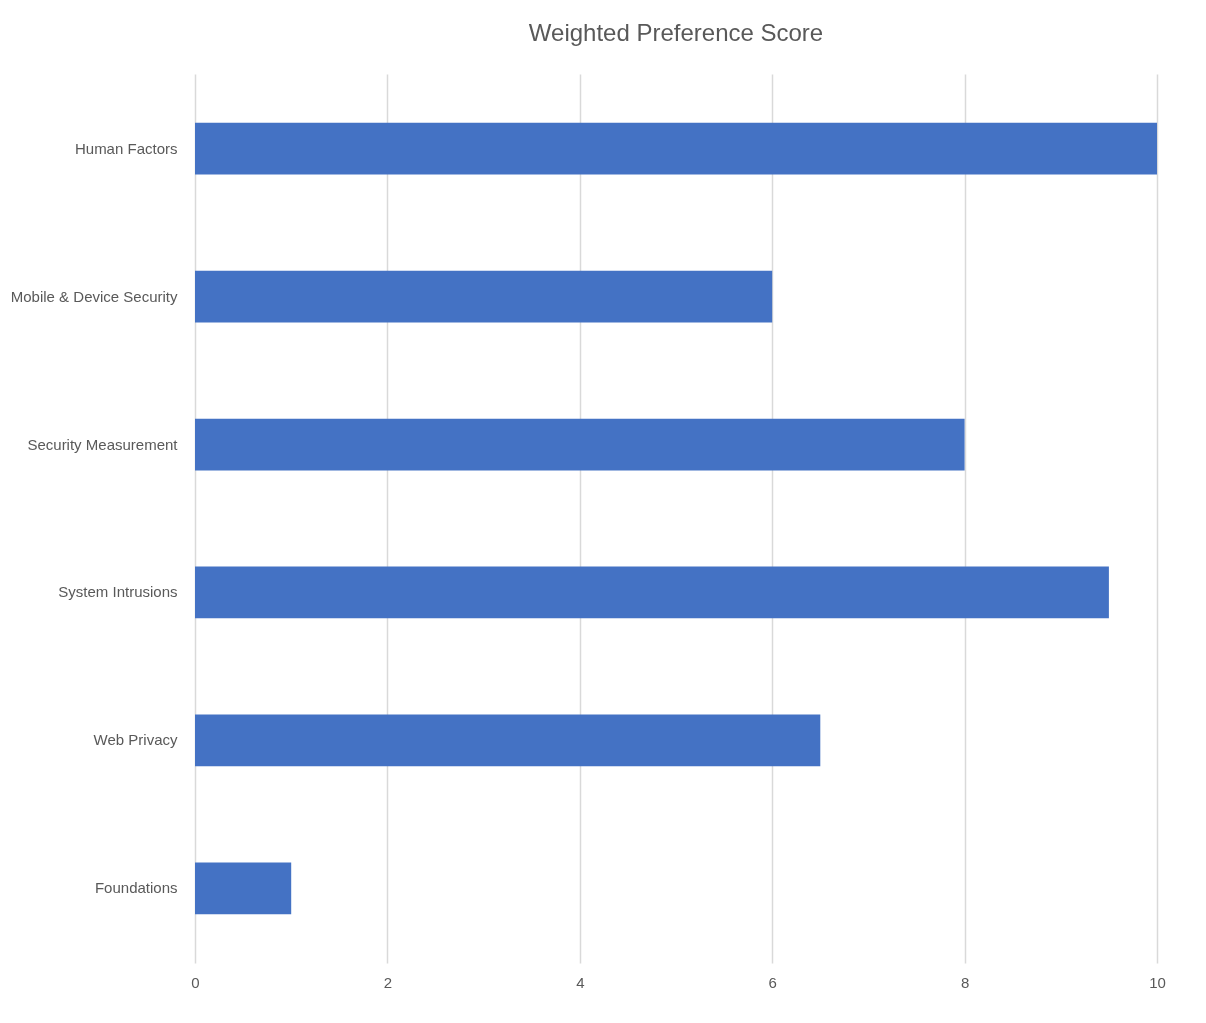 This screenshot has width=1206, height=1023. What do you see at coordinates (580, 982) in the screenshot?
I see `x-tick-label: 4` at bounding box center [580, 982].